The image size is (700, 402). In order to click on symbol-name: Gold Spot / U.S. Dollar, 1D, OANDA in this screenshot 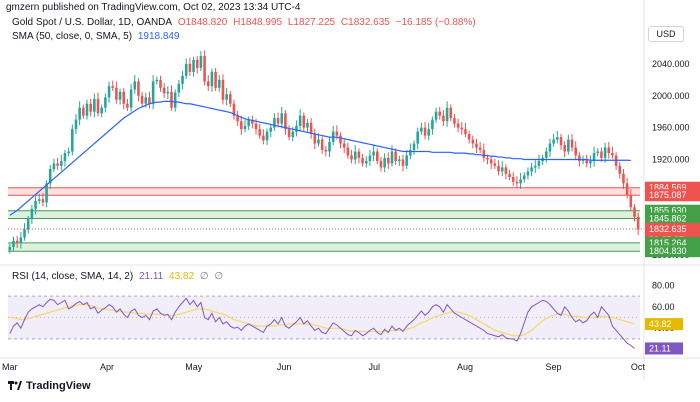, I will do `click(92, 22)`.